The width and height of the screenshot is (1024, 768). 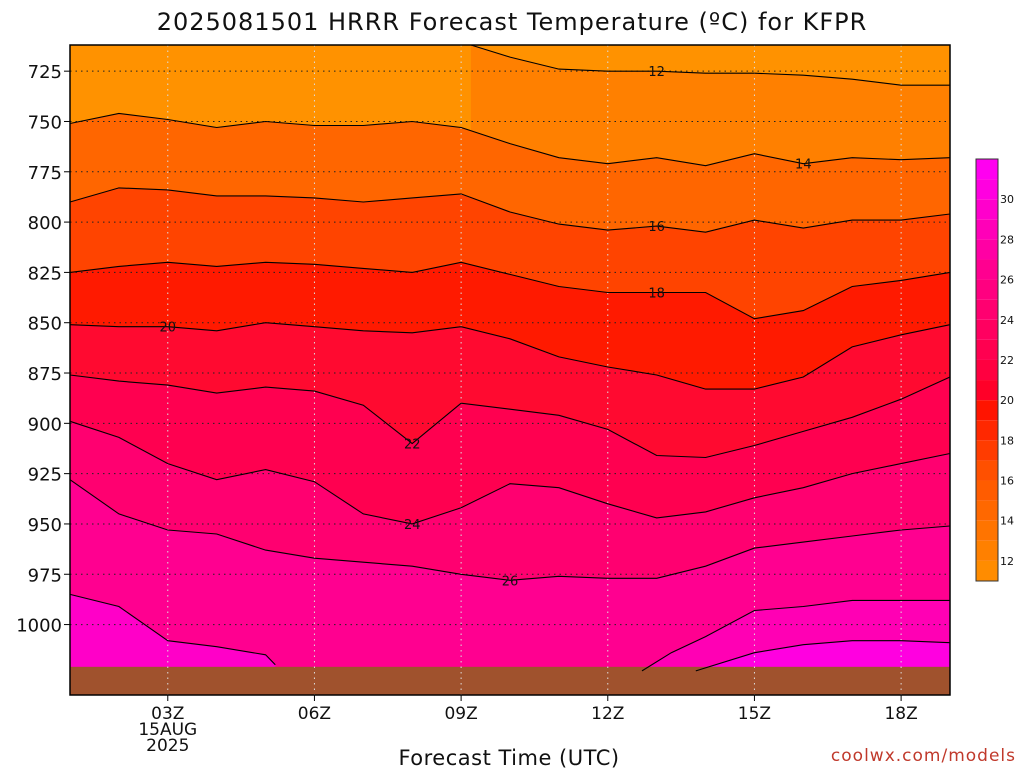 What do you see at coordinates (167, 714) in the screenshot?
I see `x-tick-label: 03Z` at bounding box center [167, 714].